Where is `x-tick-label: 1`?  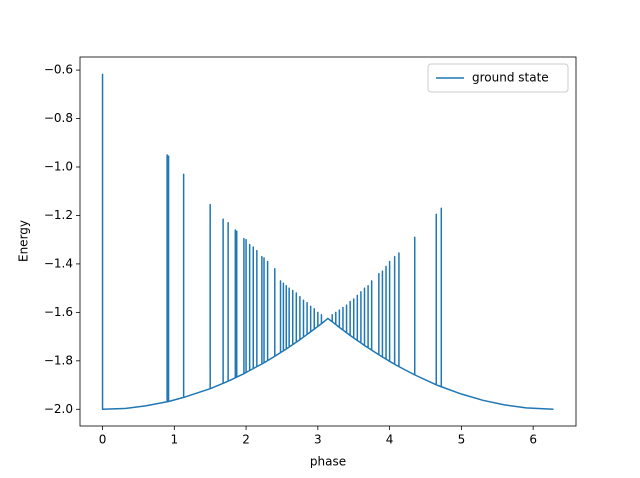
x-tick-label: 1 is located at coordinates (174, 440).